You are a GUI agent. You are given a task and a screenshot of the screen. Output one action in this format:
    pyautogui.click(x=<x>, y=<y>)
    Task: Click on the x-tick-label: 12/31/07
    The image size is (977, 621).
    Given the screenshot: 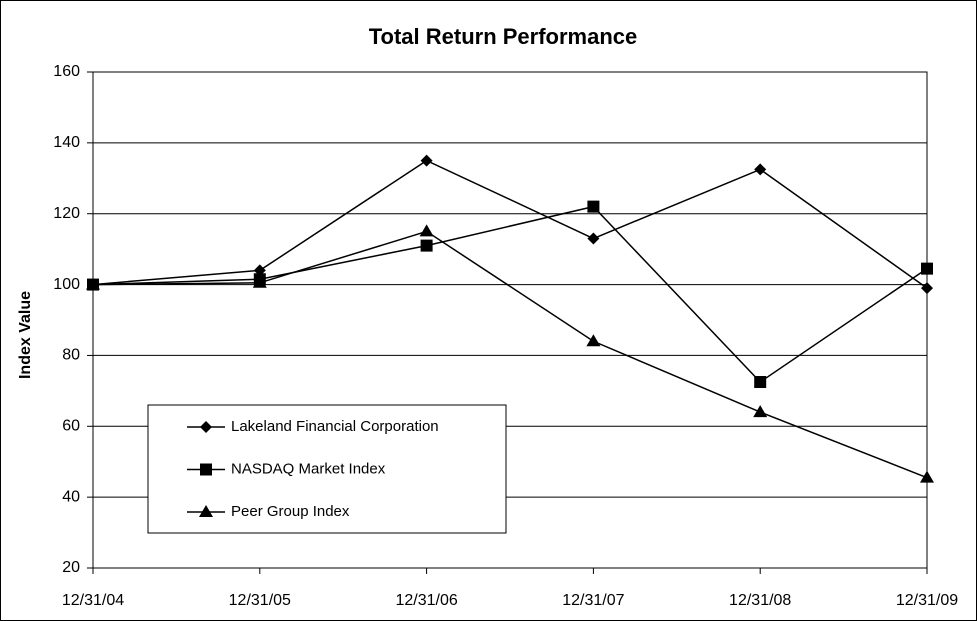 What is the action you would take?
    pyautogui.click(x=593, y=600)
    